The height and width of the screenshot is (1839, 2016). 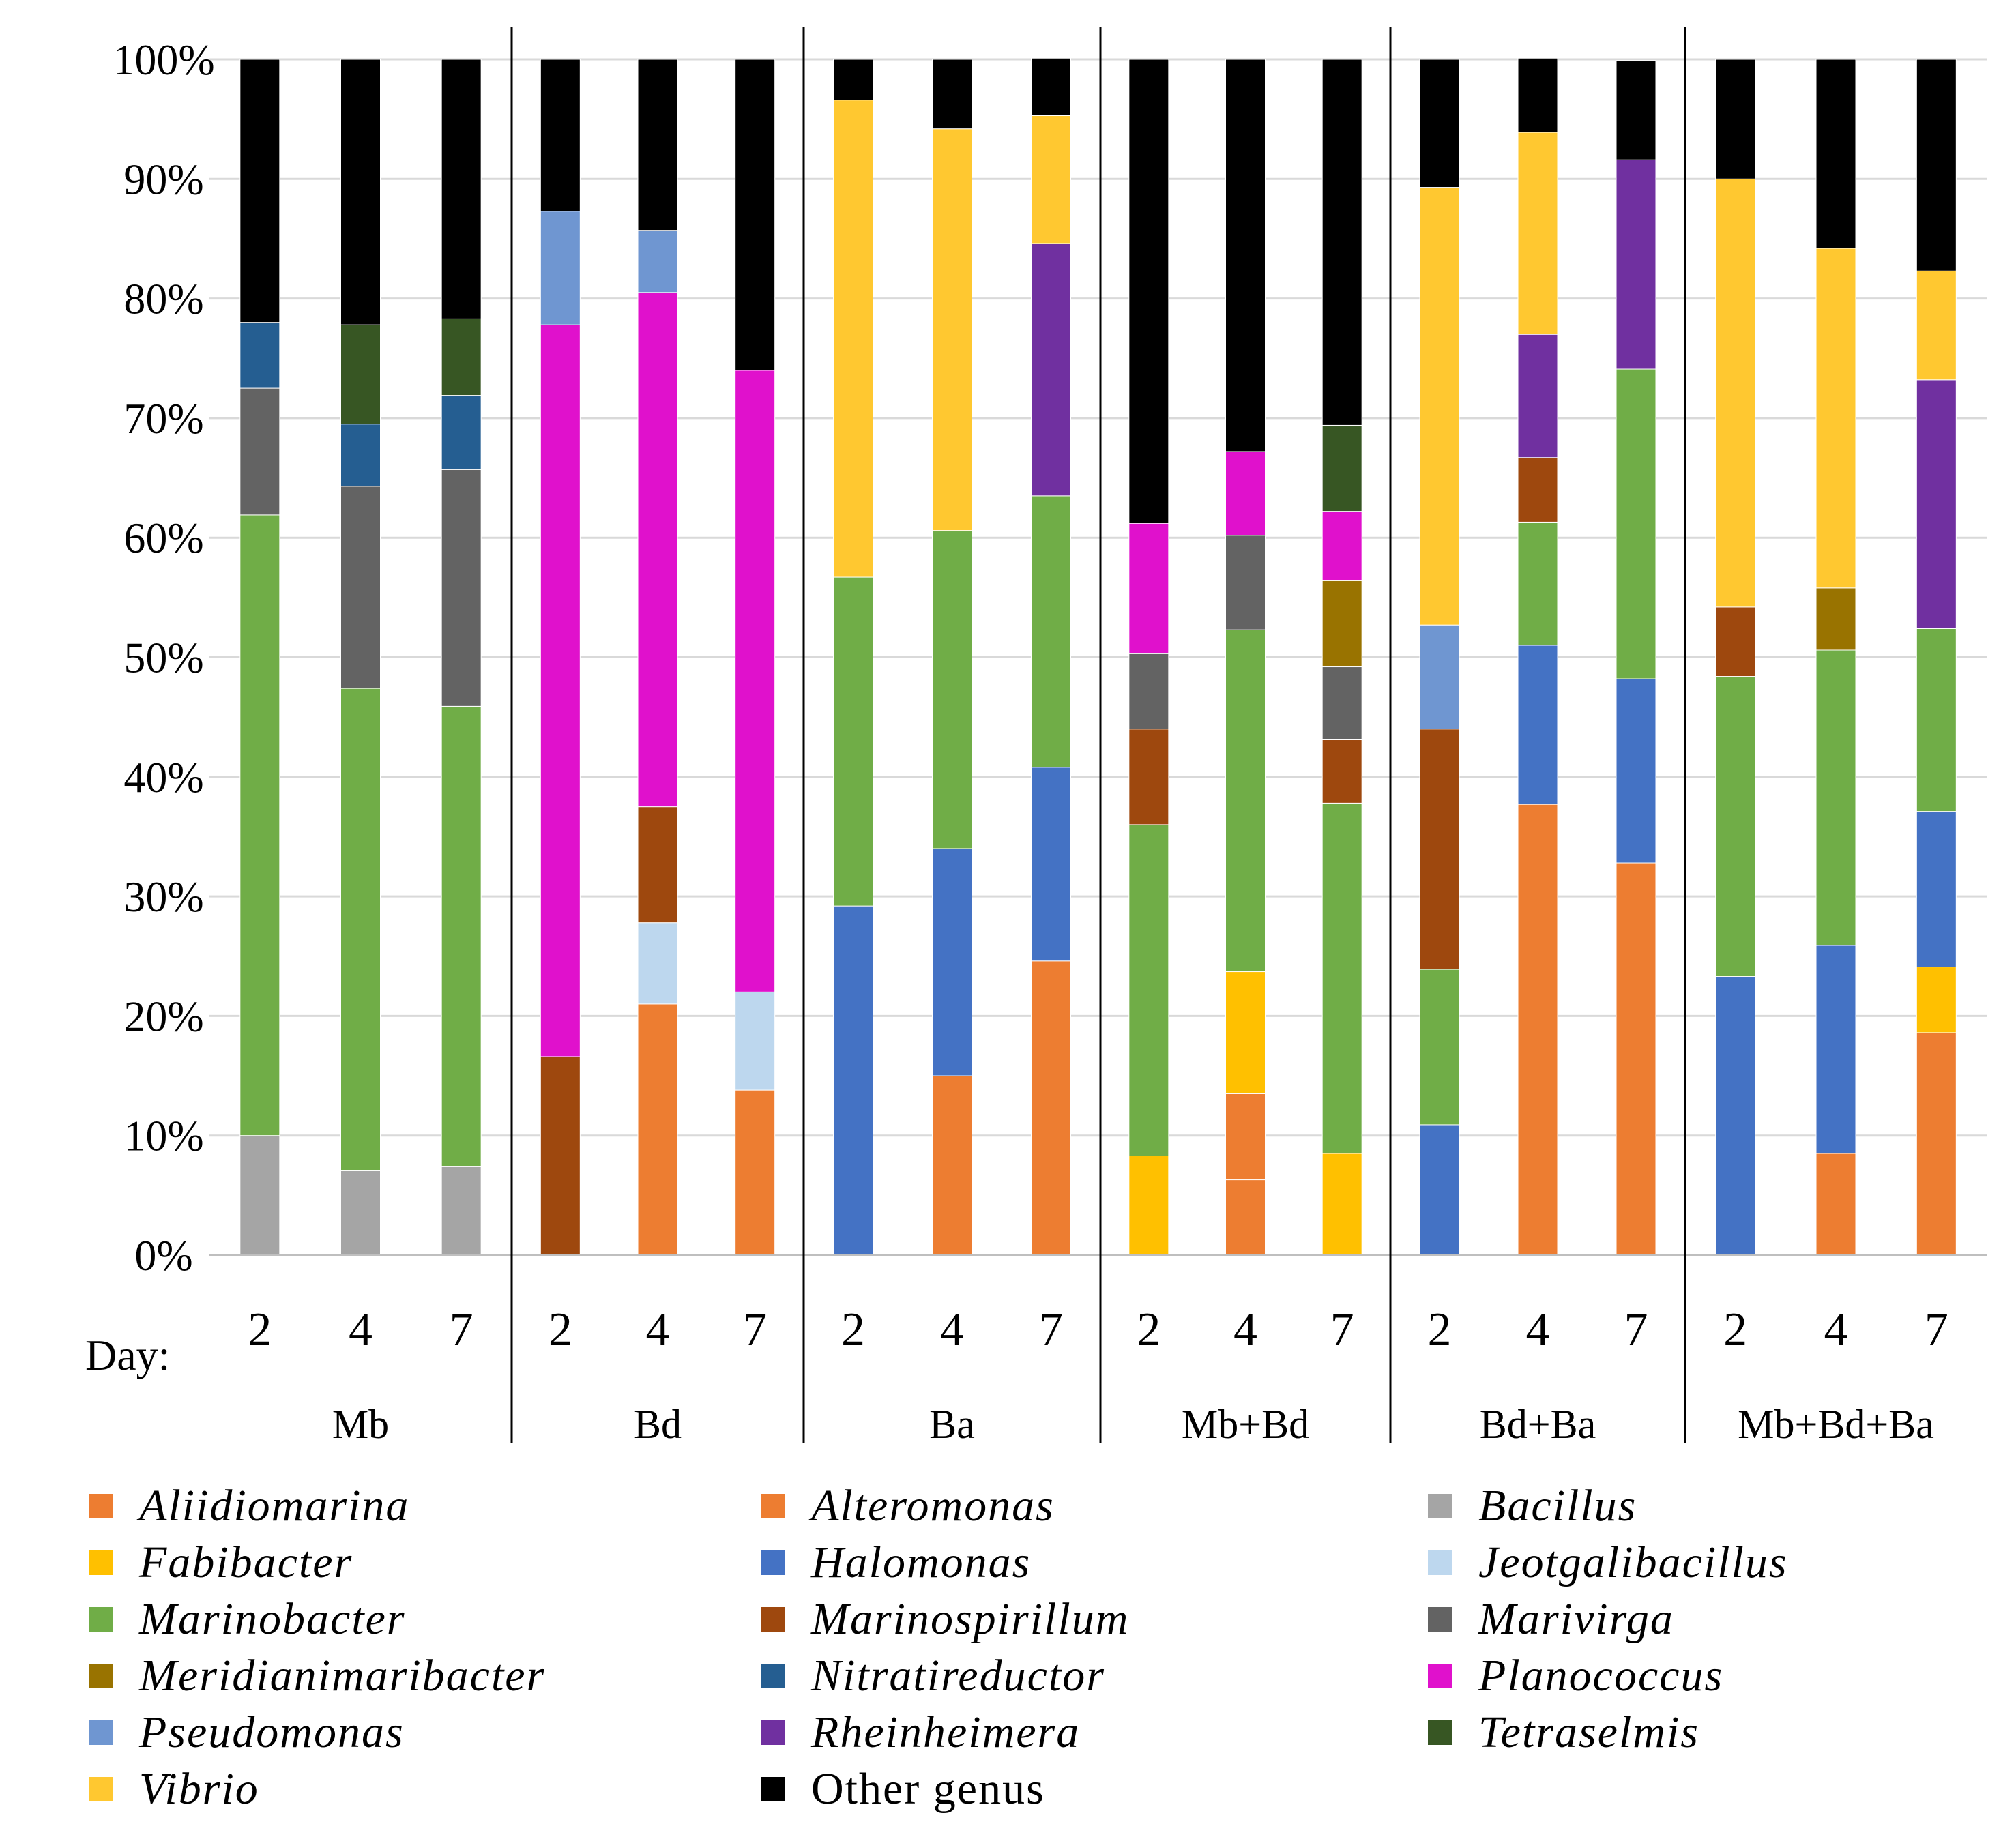 What do you see at coordinates (1245, 1424) in the screenshot?
I see `group-label: Mb+Bd` at bounding box center [1245, 1424].